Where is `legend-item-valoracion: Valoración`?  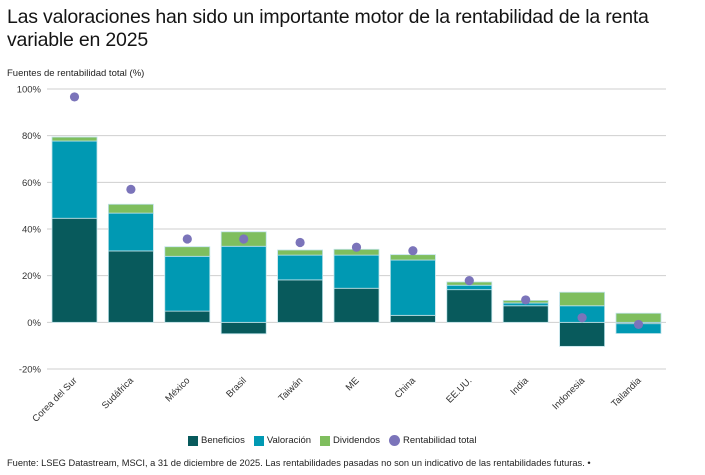
legend-item-valoracion: Valoración is located at coordinates (282, 440).